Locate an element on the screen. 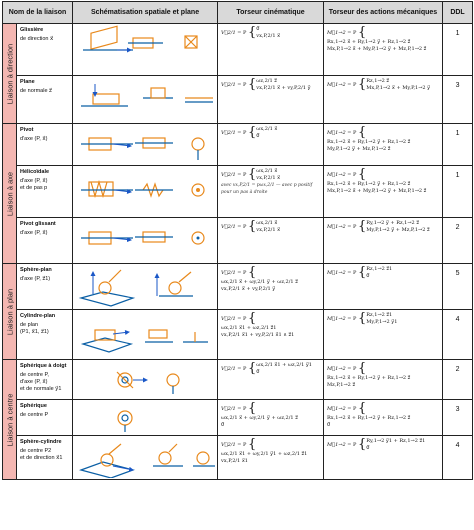 The height and width of the screenshot is (530, 474). torseur-cinematique-cell: V⃗2/1 = P {ωx,2/1 x⃗ vx,P,2/1 x⃗ is located at coordinates (271, 240).